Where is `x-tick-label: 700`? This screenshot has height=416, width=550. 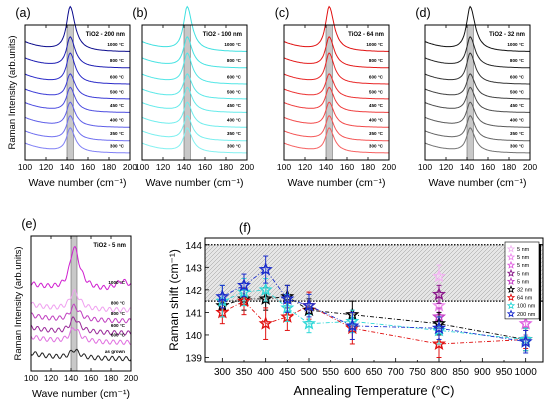 x-tick-label: 700 is located at coordinates (395, 372).